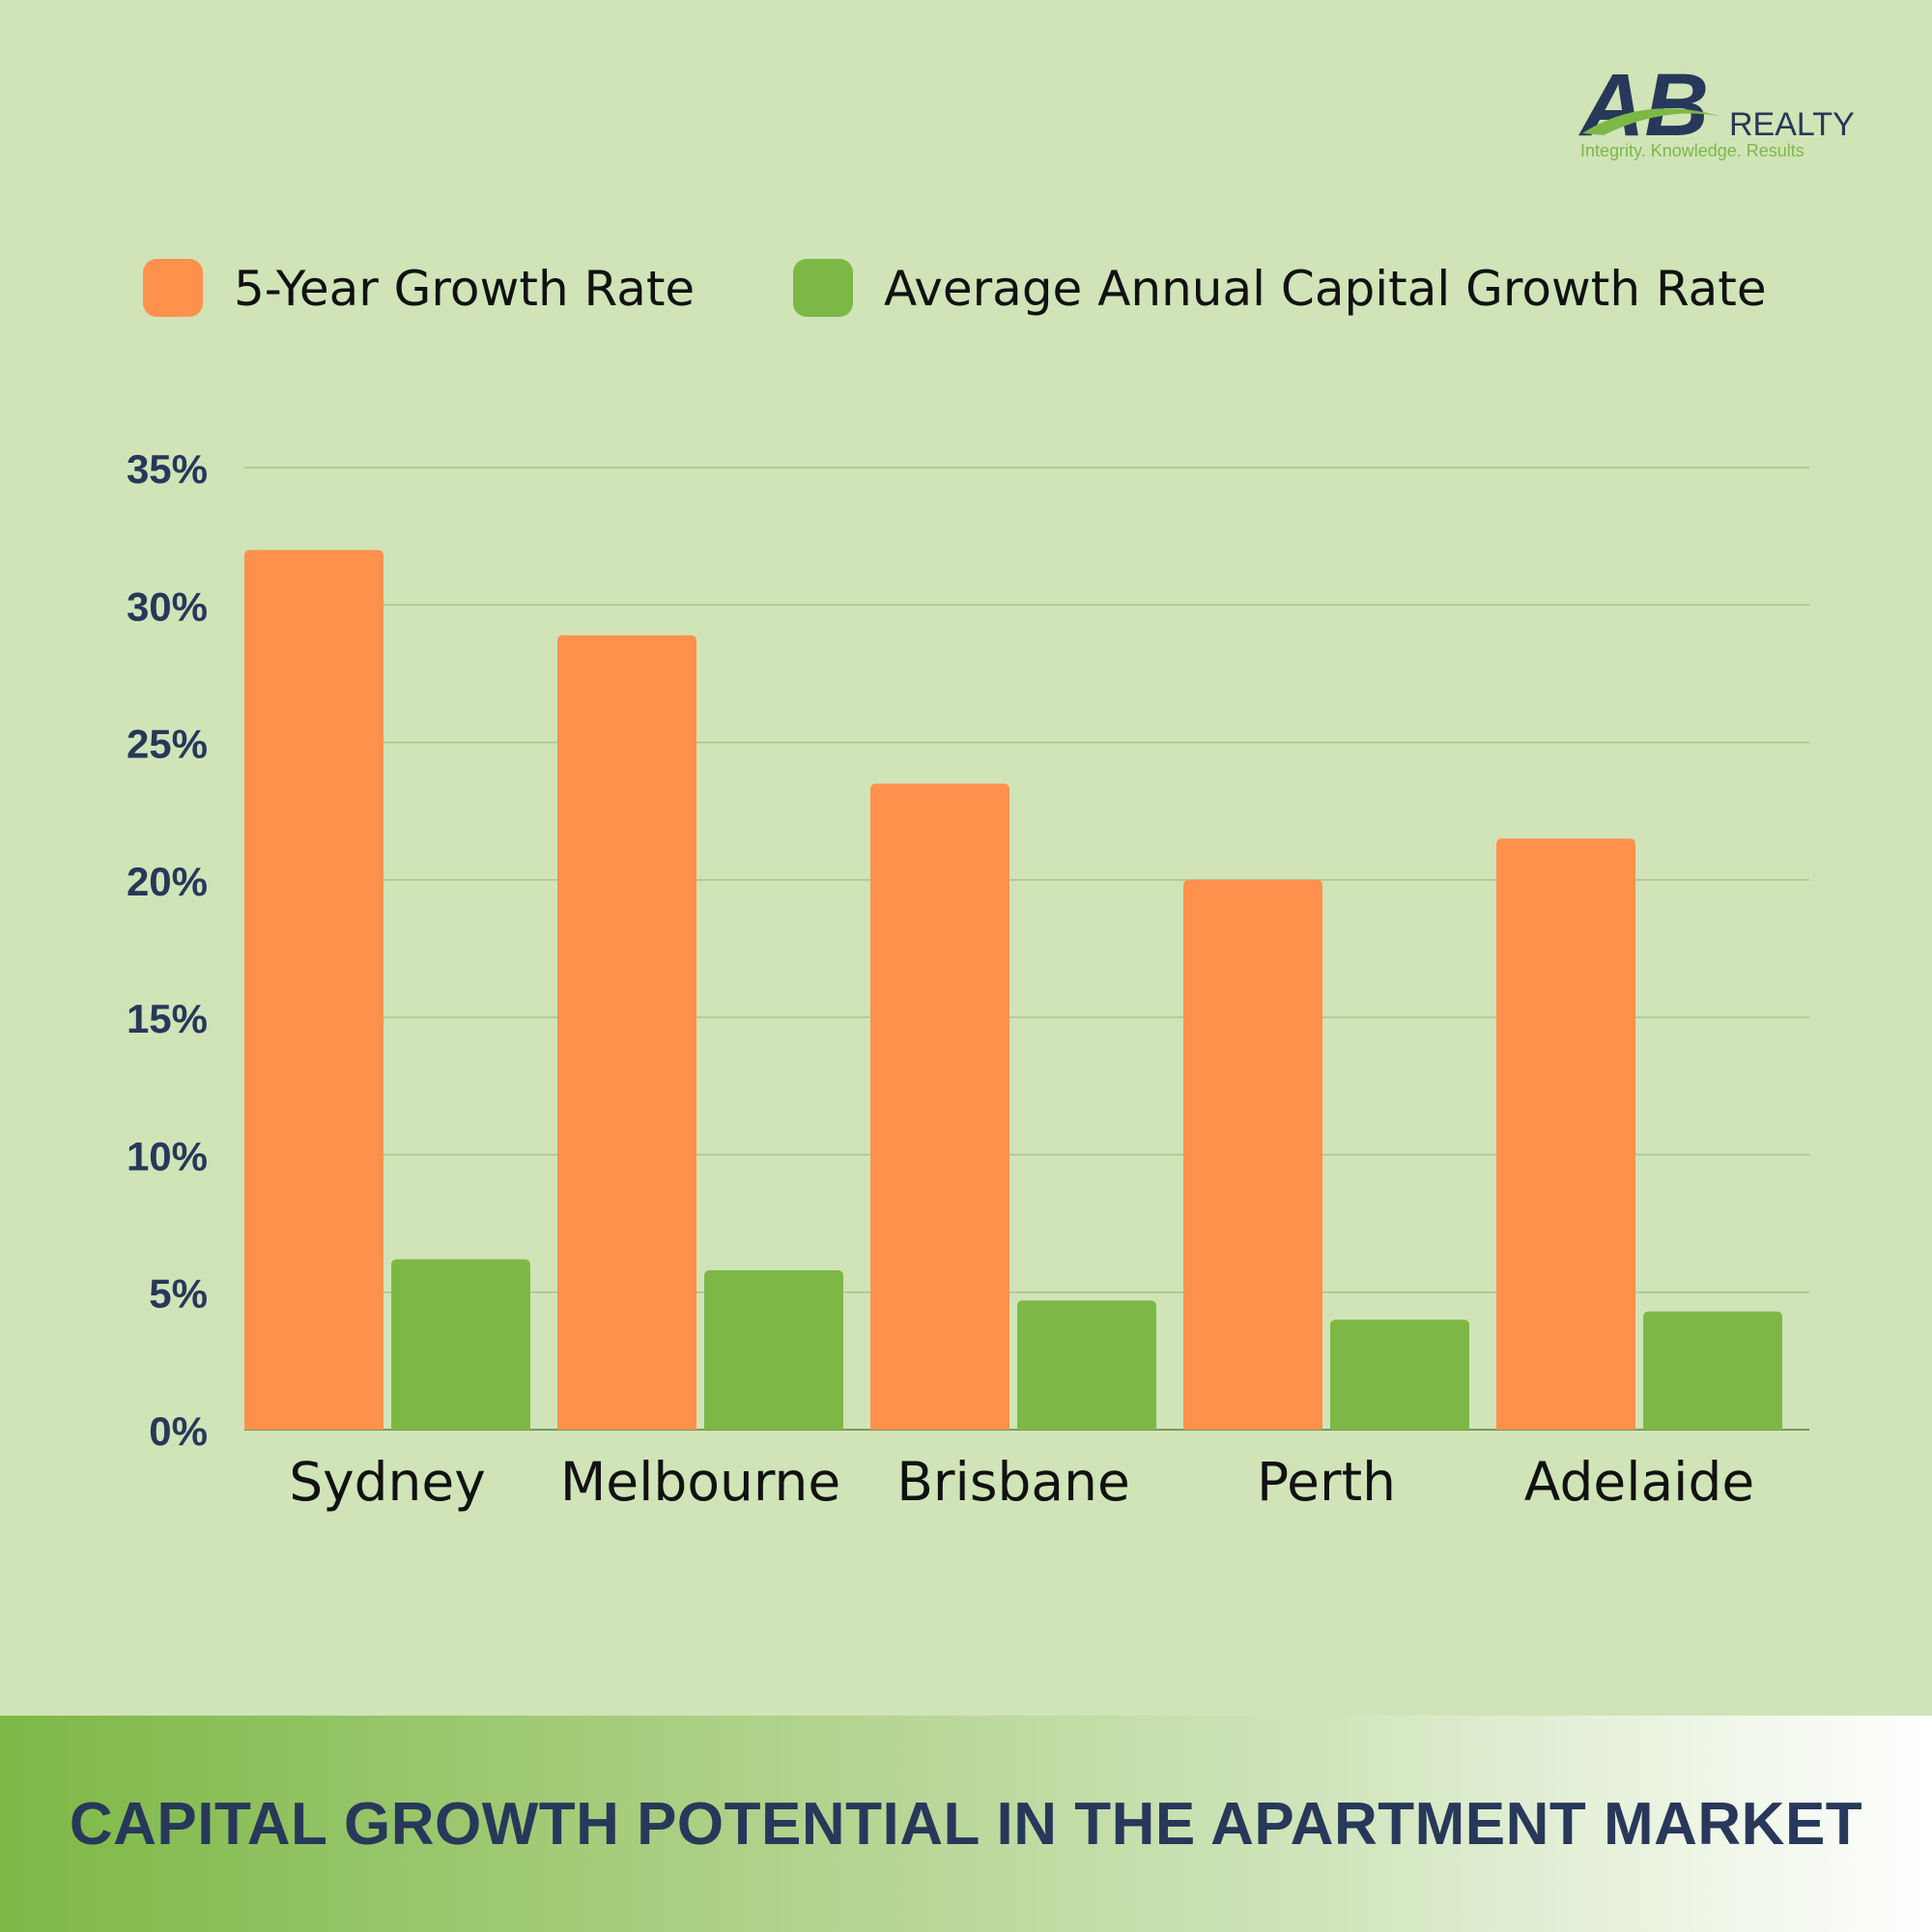  I want to click on bar-sydney-five-year, so click(314, 990).